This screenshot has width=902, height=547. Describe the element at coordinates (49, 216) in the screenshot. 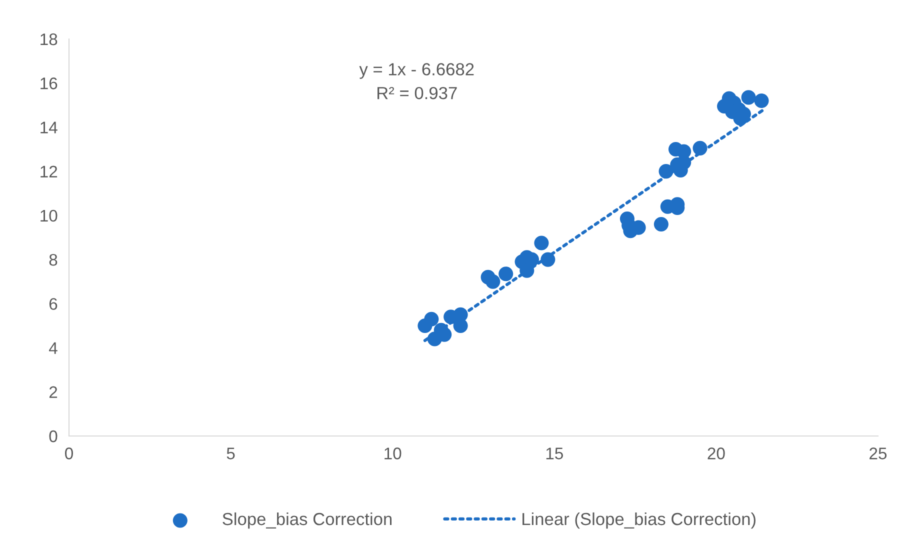

I see `y-tick-label: 10` at that location.